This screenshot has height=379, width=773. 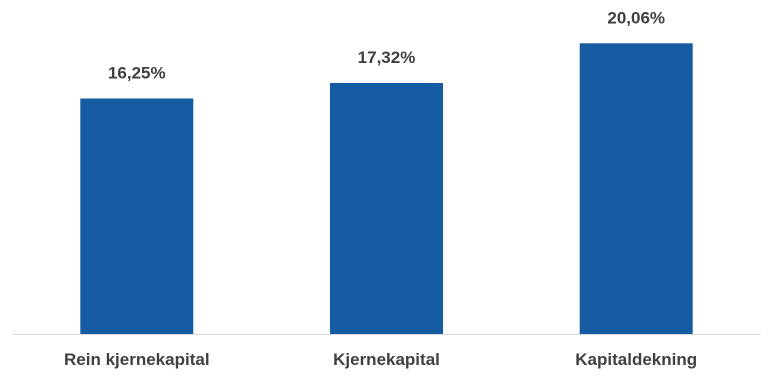 What do you see at coordinates (386, 45) in the screenshot?
I see `data-labels-group: 16,25% 17,32% 20,06%` at bounding box center [386, 45].